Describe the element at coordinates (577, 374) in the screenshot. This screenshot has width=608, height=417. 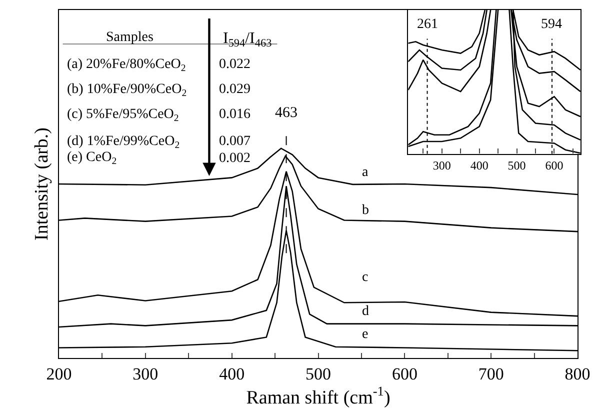
I see `x-tick-label: 800` at that location.